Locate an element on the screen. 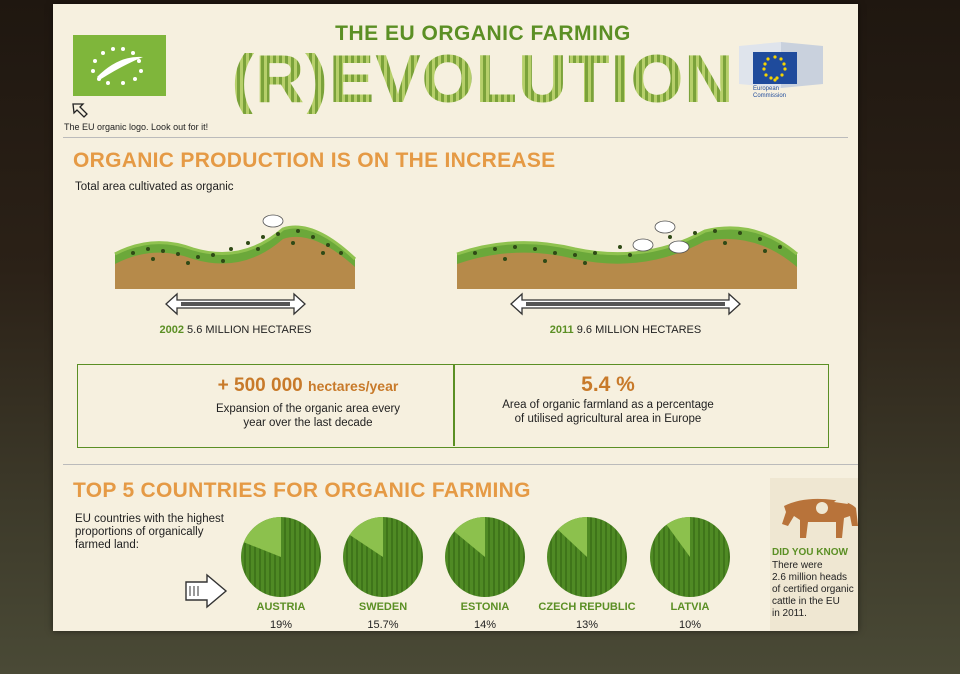 The width and height of the screenshot is (960, 674). country-label-4: LATVIA 10% is located at coordinates (690, 616).